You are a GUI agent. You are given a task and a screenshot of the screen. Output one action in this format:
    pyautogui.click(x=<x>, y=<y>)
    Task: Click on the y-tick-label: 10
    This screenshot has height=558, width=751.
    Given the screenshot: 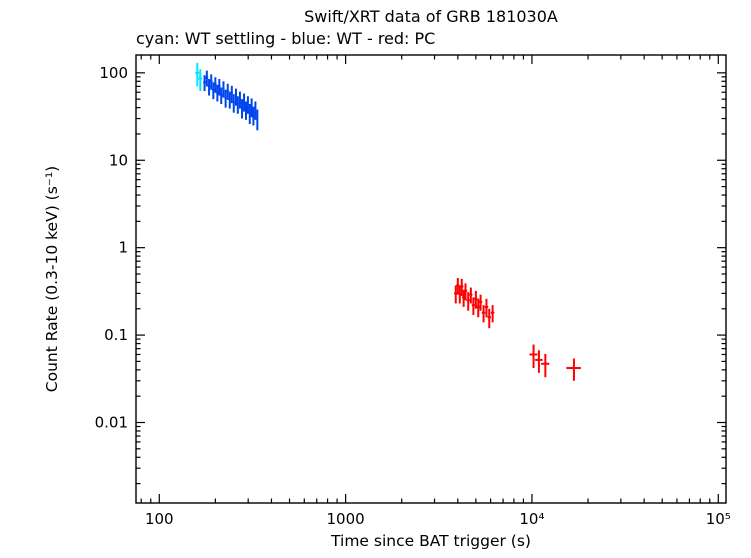 What is the action you would take?
    pyautogui.click(x=118, y=160)
    